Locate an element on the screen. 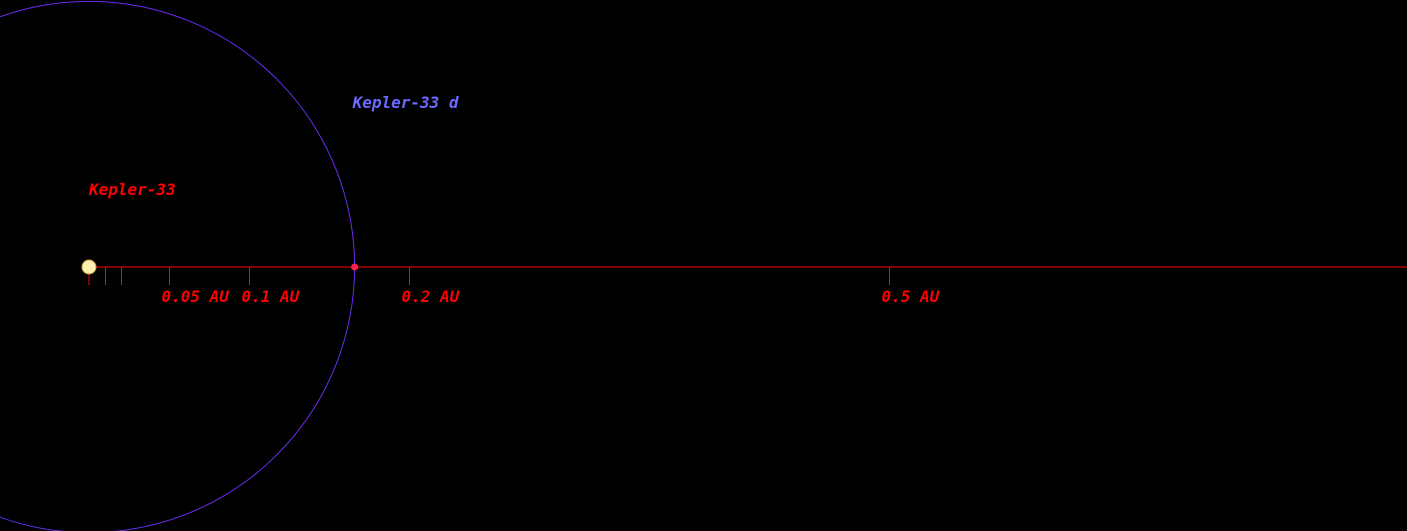 The image size is (1407, 531). scale-tick-label: 0.05 AU is located at coordinates (196, 296).